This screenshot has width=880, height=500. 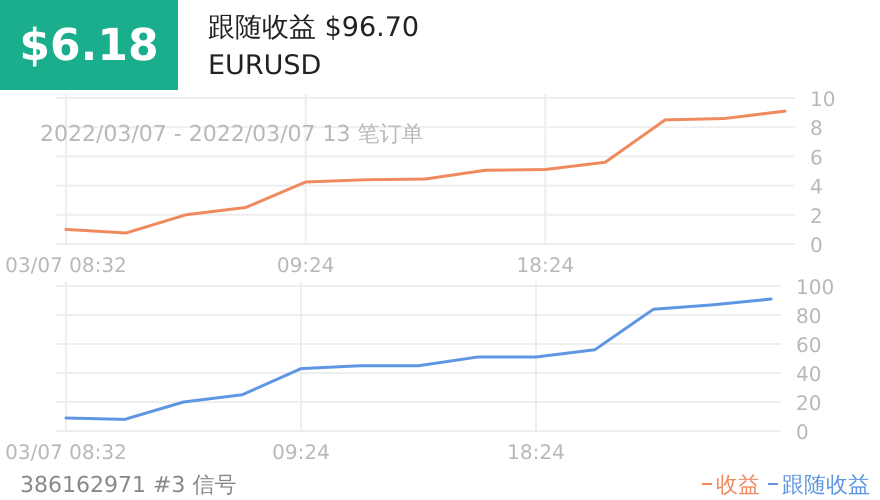 What do you see at coordinates (232, 134) in the screenshot?
I see `annotation: 2022/03/07 - 2022/03/07 13 笔订单` at bounding box center [232, 134].